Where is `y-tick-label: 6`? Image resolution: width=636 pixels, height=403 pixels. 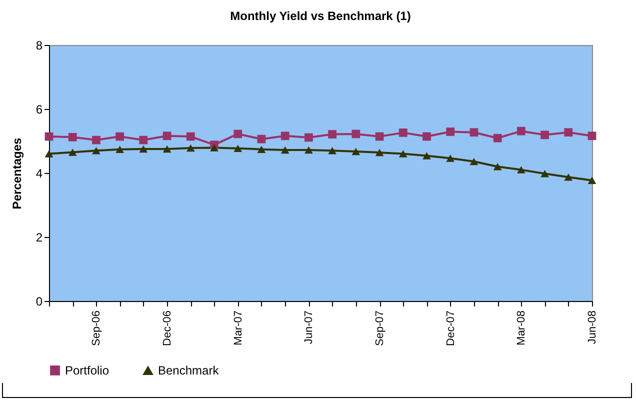
y-tick-label: 6 is located at coordinates (39, 109).